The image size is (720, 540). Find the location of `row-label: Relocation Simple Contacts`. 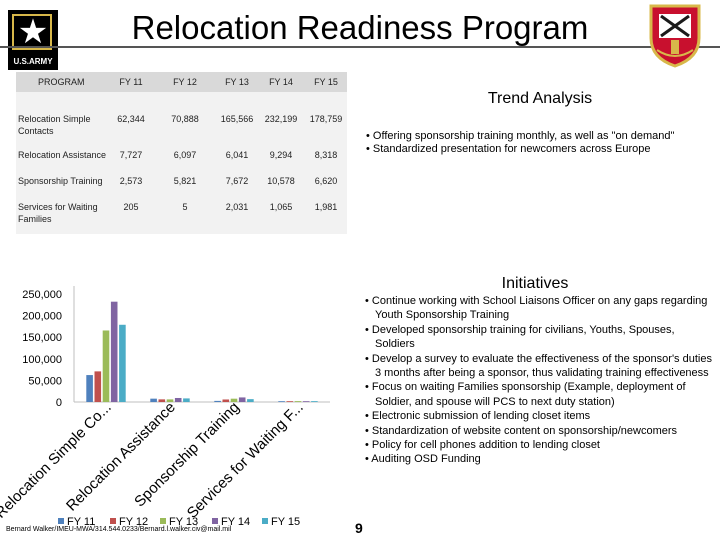

row-label: Relocation Simple Contacts is located at coordinates (54, 125).